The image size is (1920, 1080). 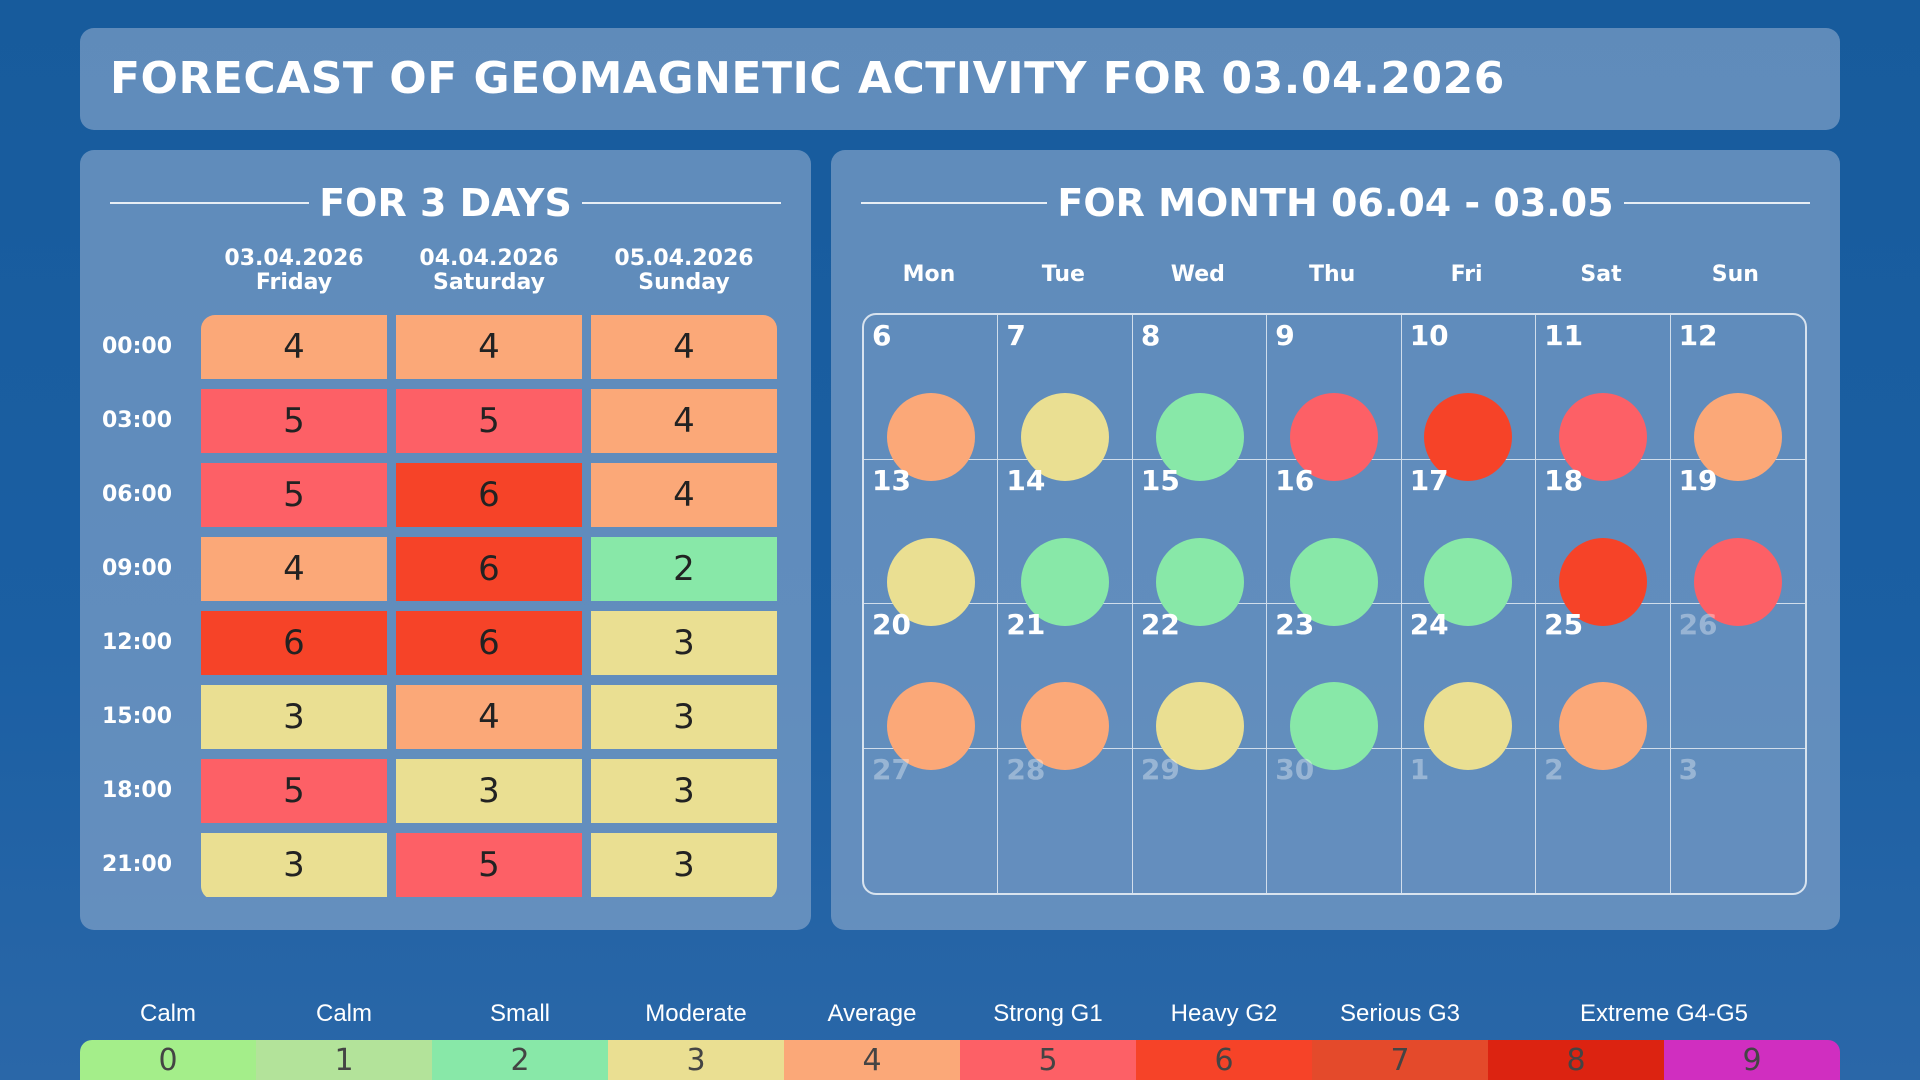 I want to click on calendar-day-number: 2, so click(x=1554, y=769).